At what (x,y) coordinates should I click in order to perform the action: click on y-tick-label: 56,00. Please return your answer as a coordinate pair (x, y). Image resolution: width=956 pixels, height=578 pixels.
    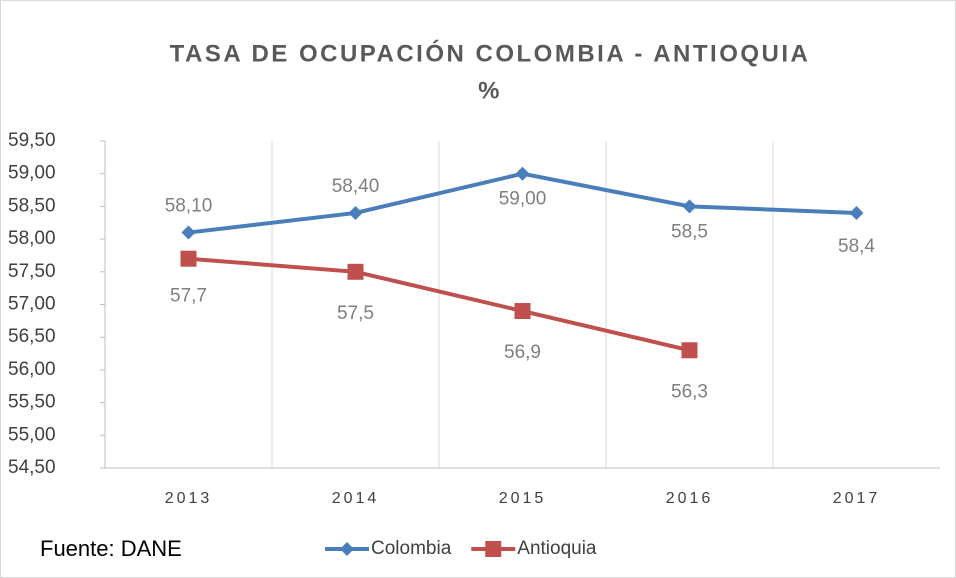
    Looking at the image, I should click on (32, 369).